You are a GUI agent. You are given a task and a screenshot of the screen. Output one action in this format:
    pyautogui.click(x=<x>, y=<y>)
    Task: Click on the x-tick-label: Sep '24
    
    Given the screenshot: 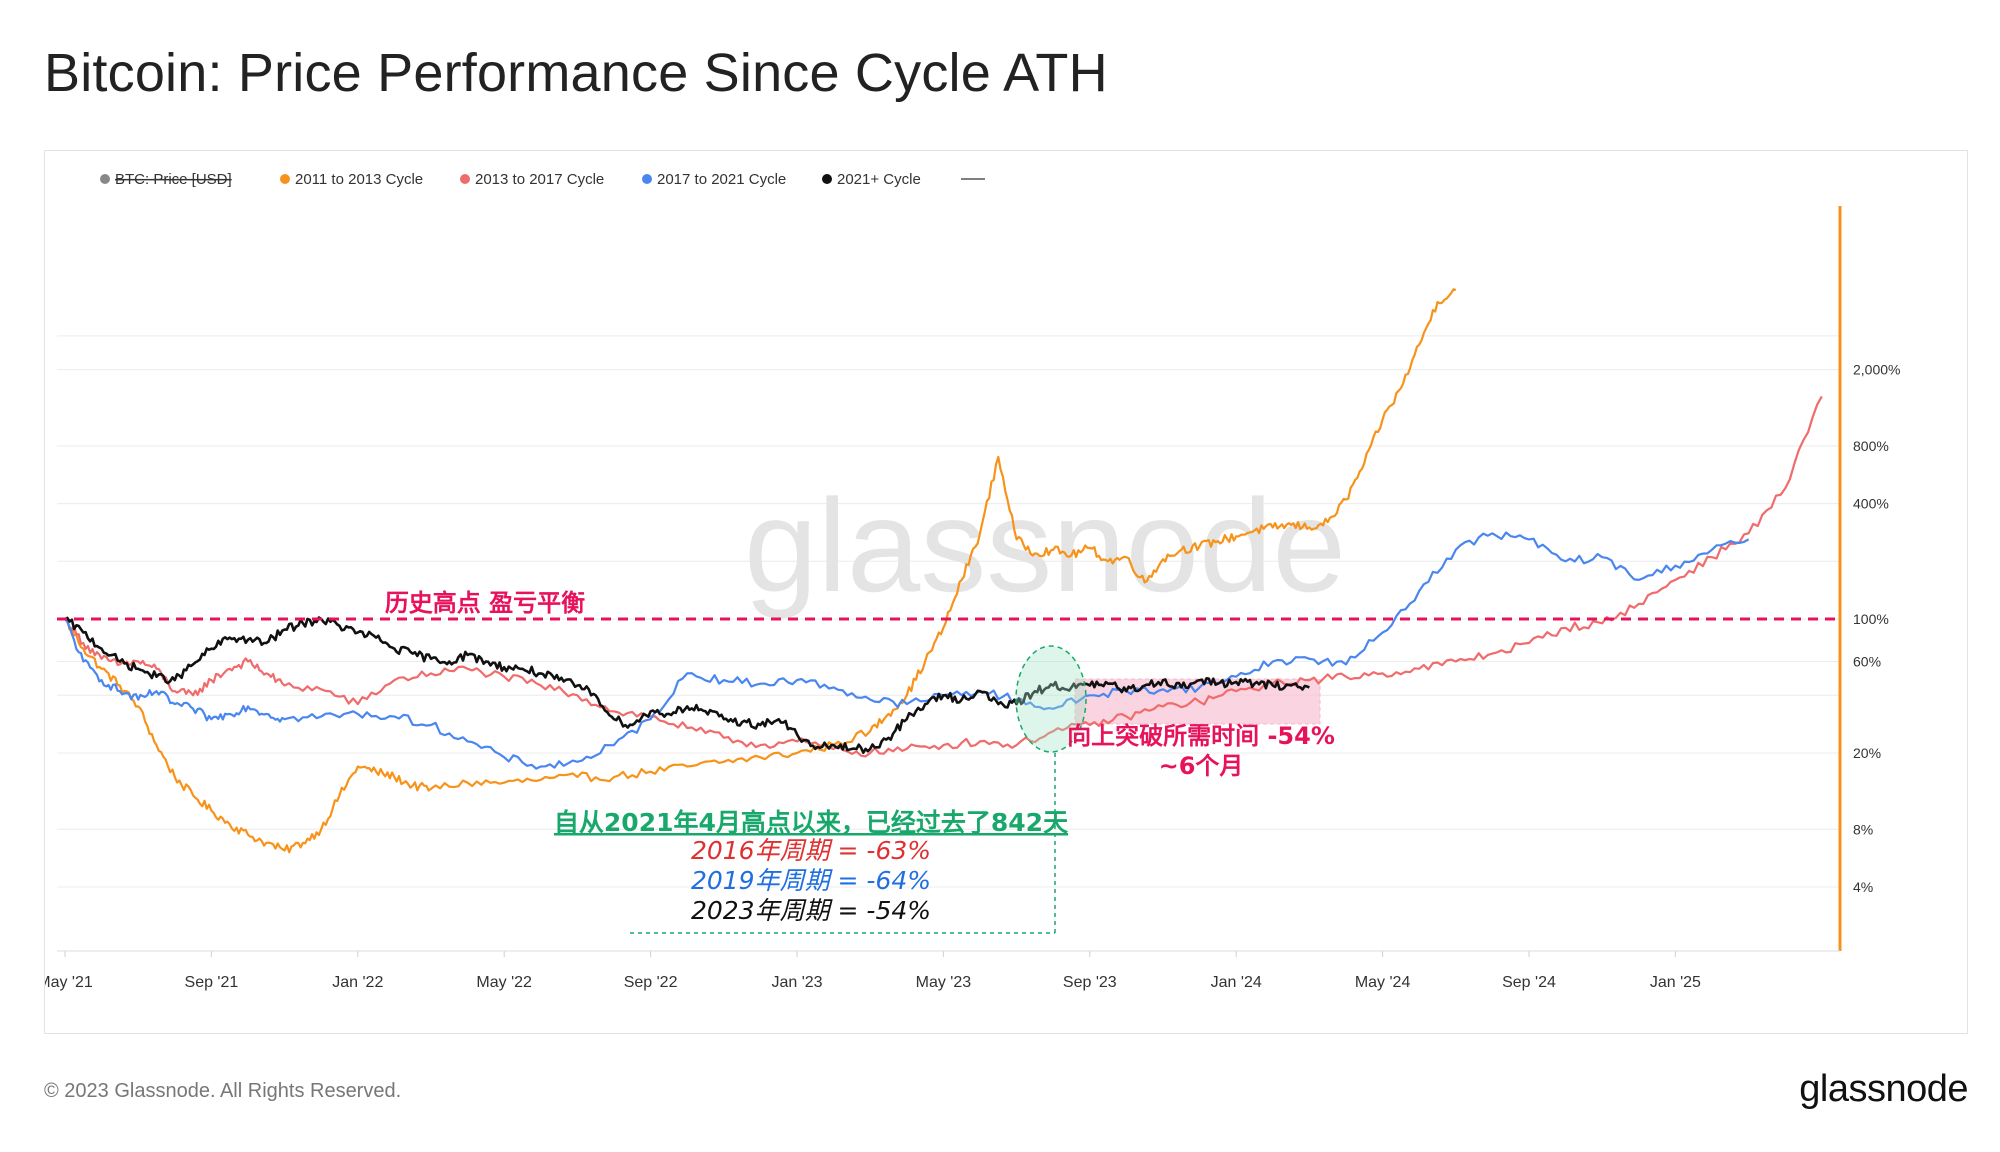 What is the action you would take?
    pyautogui.click(x=1529, y=982)
    